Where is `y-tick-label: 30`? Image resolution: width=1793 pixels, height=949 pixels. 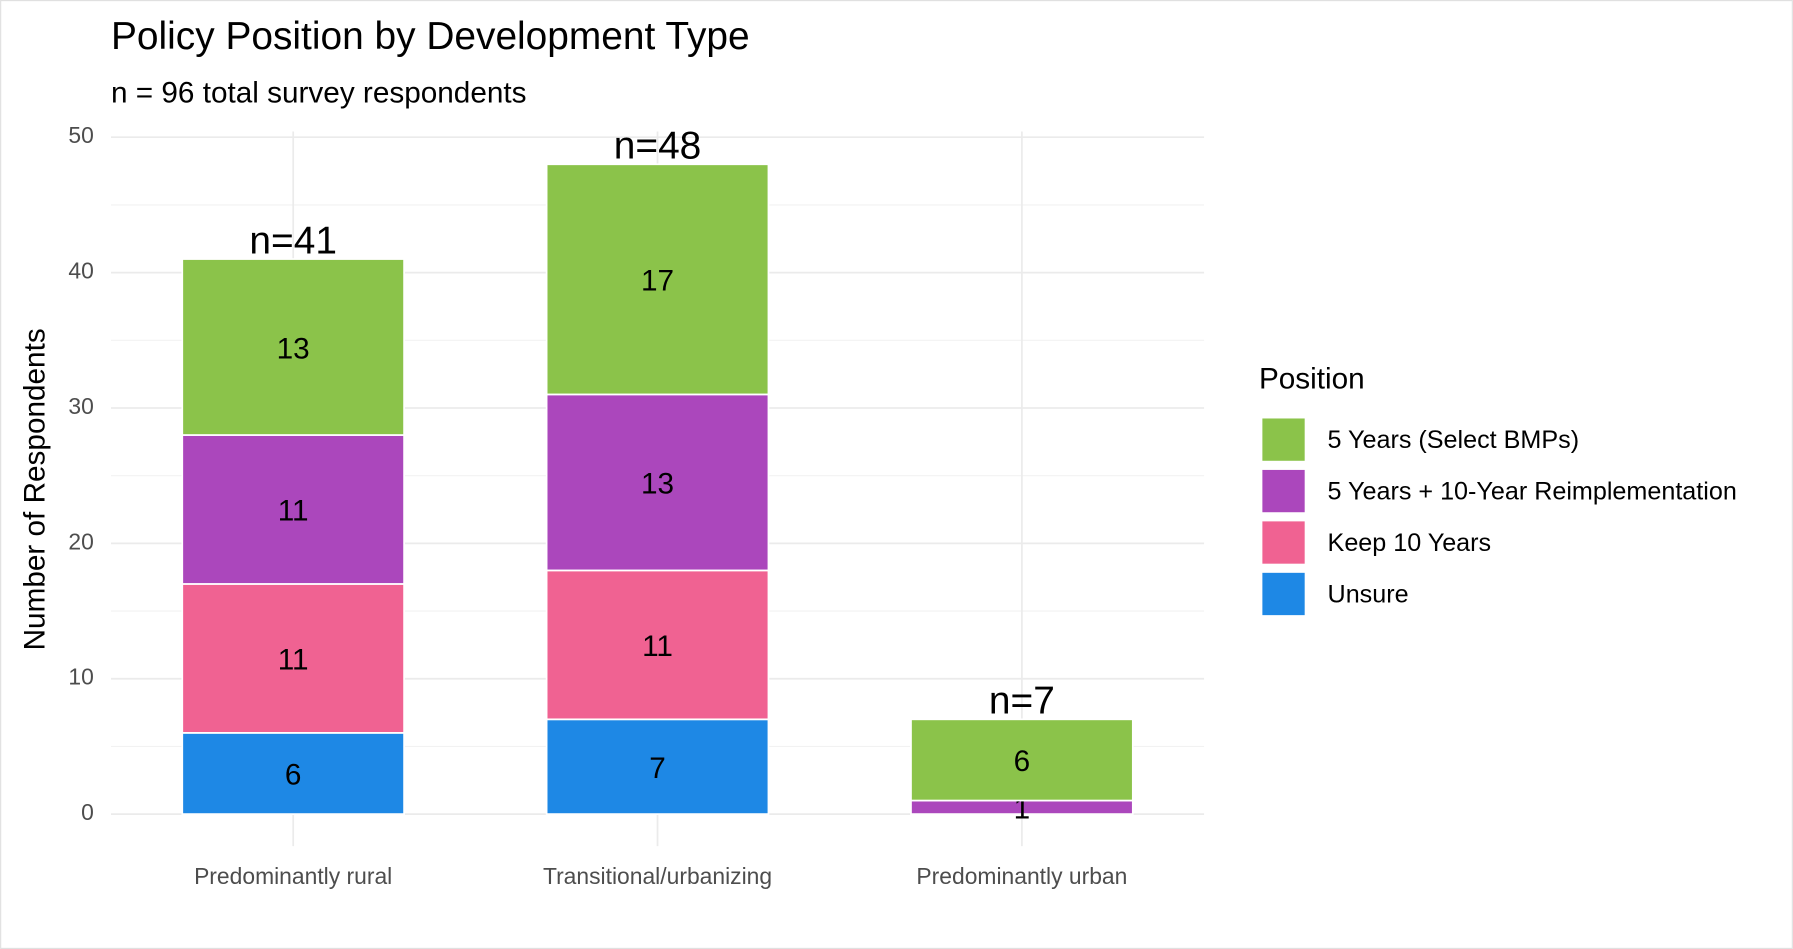 y-tick-label: 30 is located at coordinates (80, 406).